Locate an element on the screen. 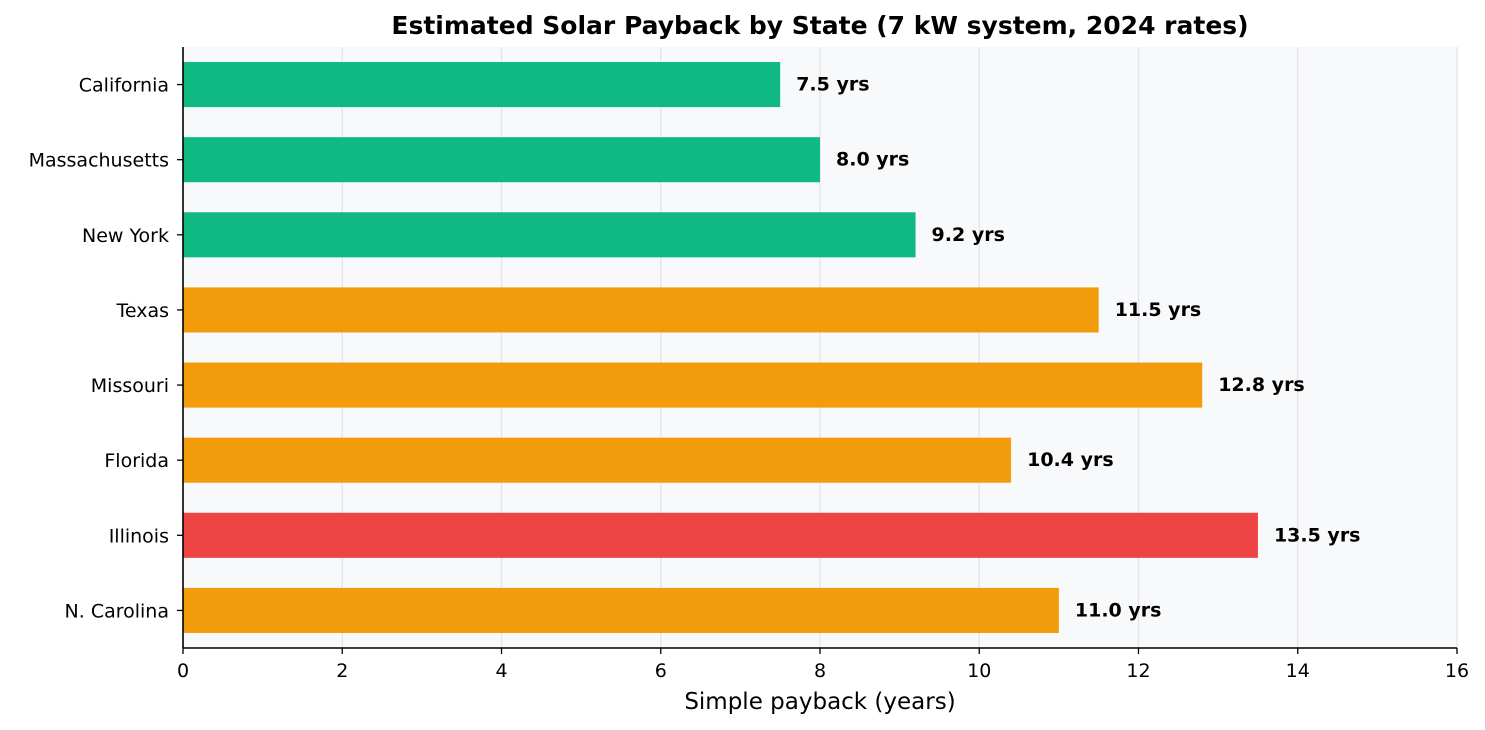 Image resolution: width=1485 pixels, height=730 pixels. x-tick-label: 4 is located at coordinates (501, 671).